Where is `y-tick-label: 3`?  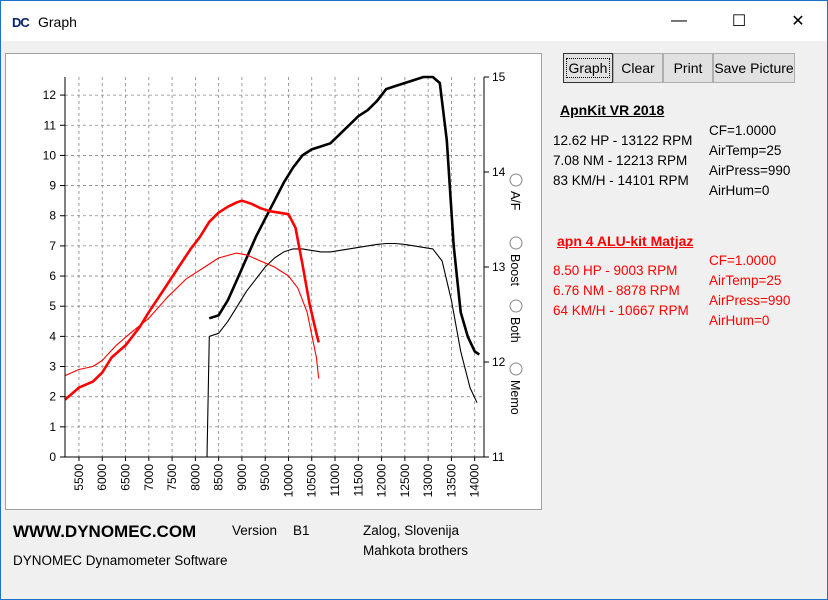 y-tick-label: 3 is located at coordinates (52, 367).